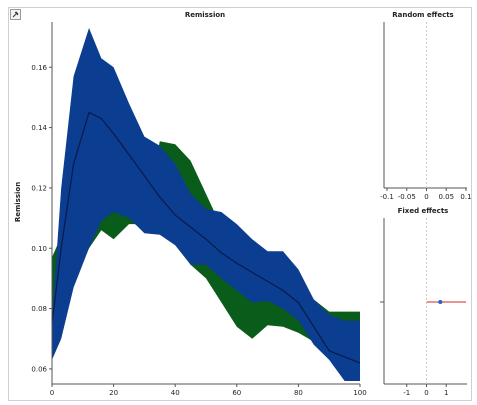  I want to click on x-tick-label: 80, so click(298, 393).